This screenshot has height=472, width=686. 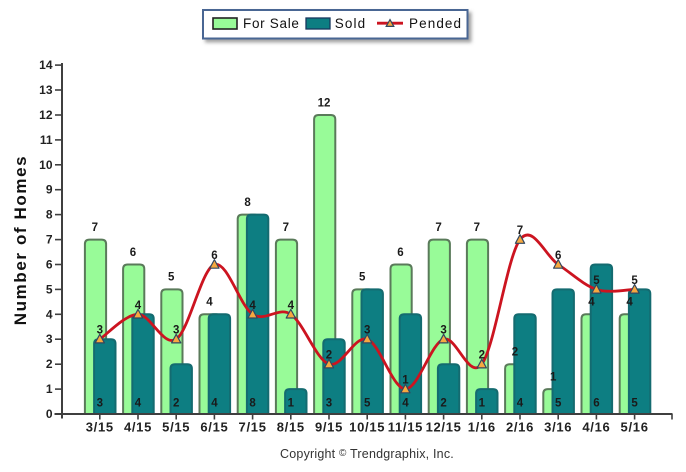 What do you see at coordinates (138, 427) in the screenshot?
I see `svg-text: 4/15` at bounding box center [138, 427].